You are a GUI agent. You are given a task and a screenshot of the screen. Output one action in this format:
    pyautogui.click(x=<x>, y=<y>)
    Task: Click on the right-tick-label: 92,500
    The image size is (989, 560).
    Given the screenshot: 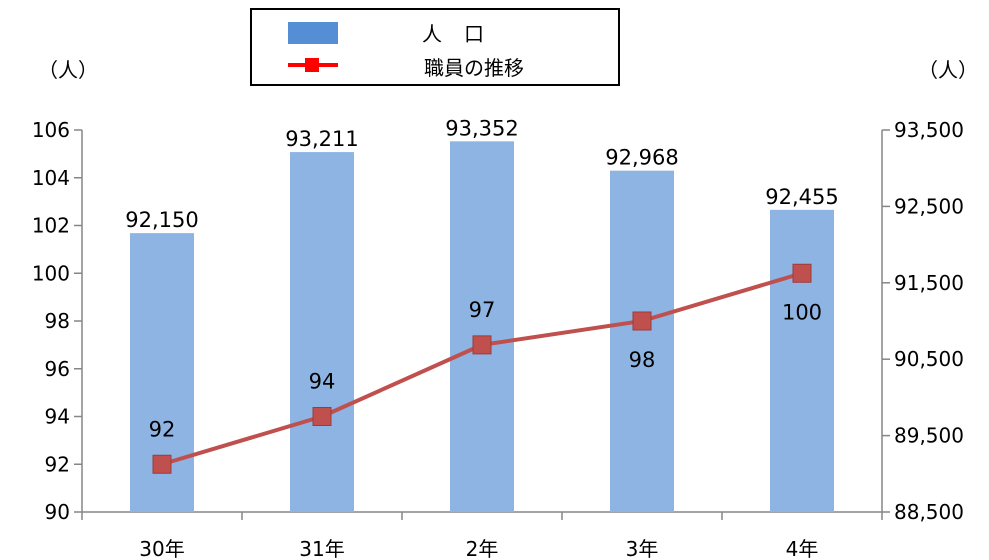 What is the action you would take?
    pyautogui.click(x=929, y=206)
    